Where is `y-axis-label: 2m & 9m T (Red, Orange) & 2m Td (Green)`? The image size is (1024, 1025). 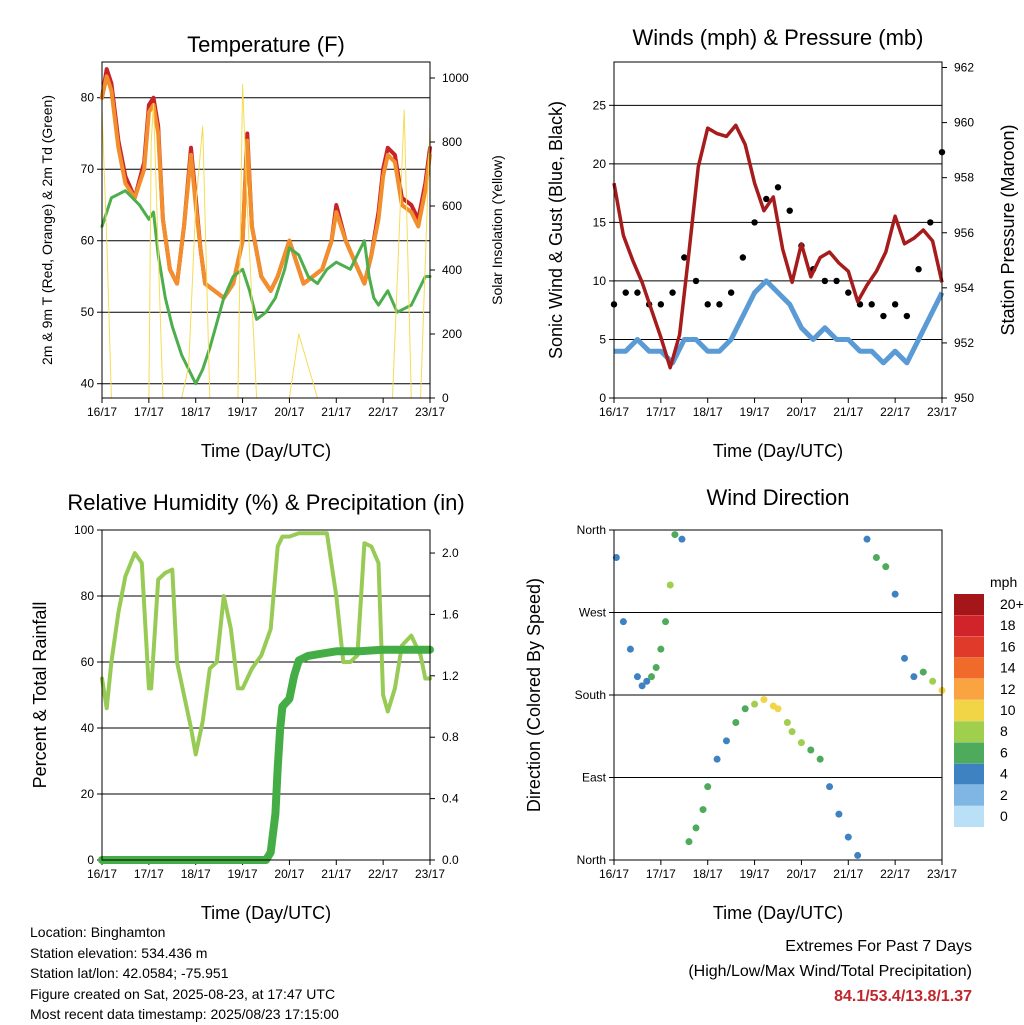
y-axis-label: 2m & 9m T (Red, Orange) & 2m Td (Green) is located at coordinates (47, 230).